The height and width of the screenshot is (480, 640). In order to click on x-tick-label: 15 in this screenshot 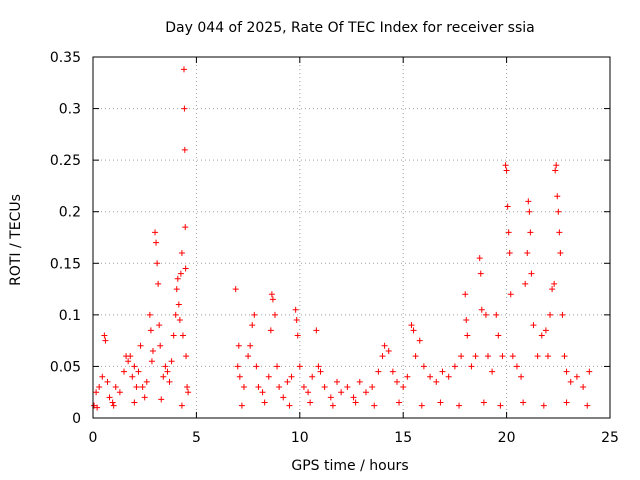, I will do `click(403, 438)`.